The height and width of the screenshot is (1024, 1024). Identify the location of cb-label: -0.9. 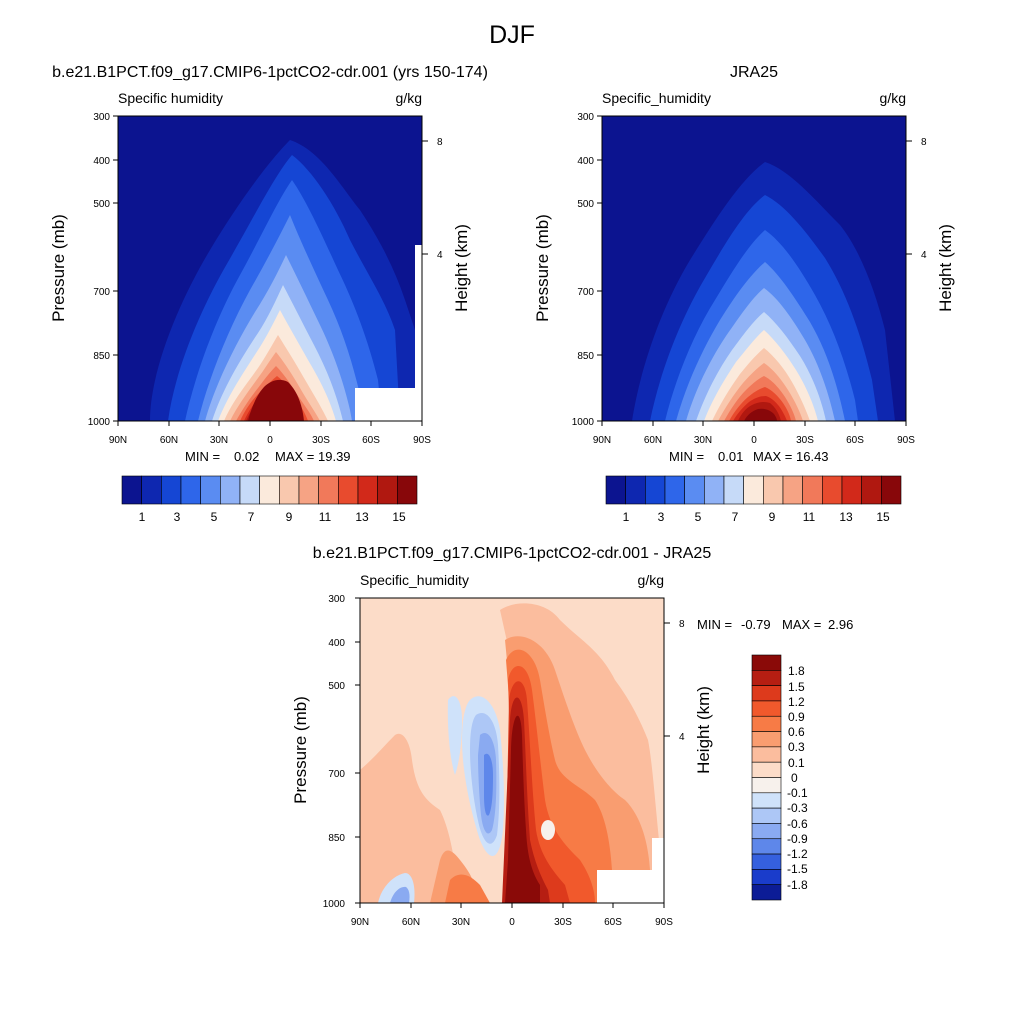
(797, 839).